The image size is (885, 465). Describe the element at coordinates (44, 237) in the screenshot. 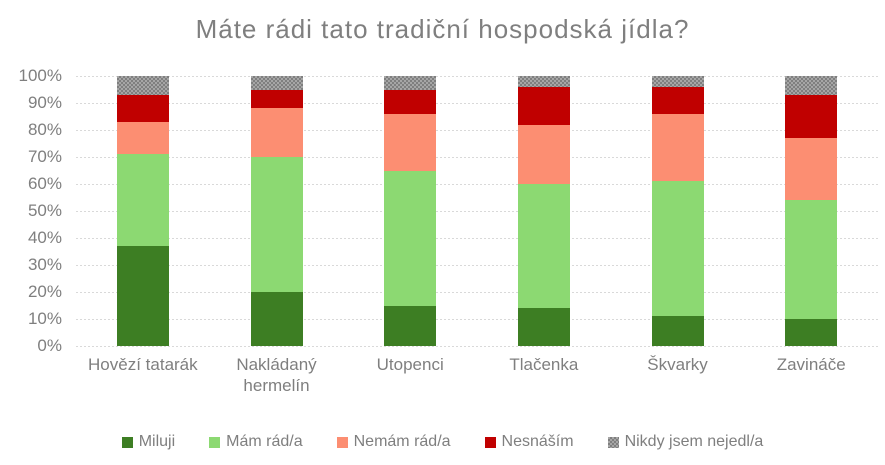

I see `y-tick-label: 40%` at that location.